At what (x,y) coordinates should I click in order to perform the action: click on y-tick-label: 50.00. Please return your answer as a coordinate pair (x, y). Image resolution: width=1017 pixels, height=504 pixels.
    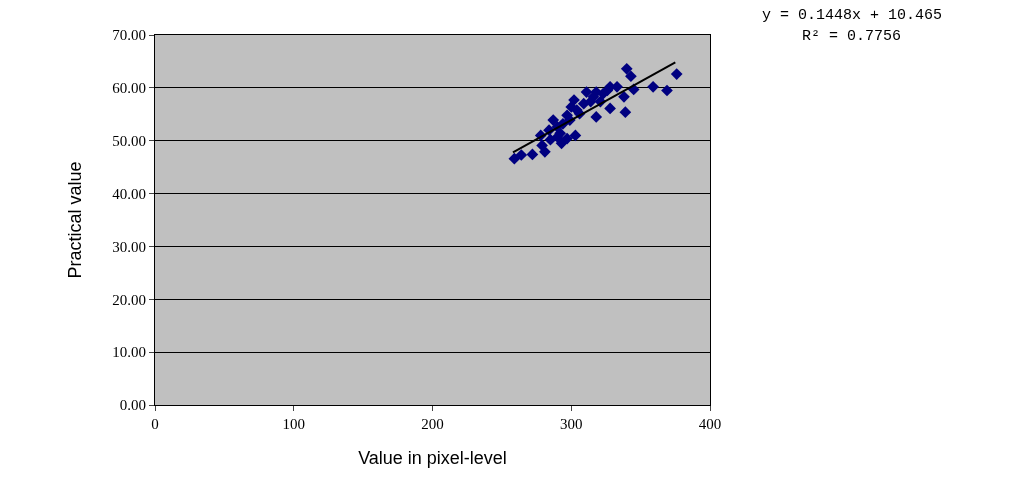
    Looking at the image, I should click on (129, 140).